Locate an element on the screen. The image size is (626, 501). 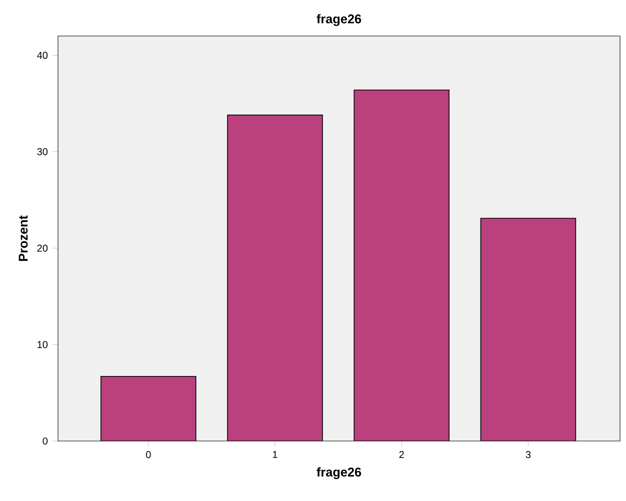
x-tick-label: 1 is located at coordinates (275, 454).